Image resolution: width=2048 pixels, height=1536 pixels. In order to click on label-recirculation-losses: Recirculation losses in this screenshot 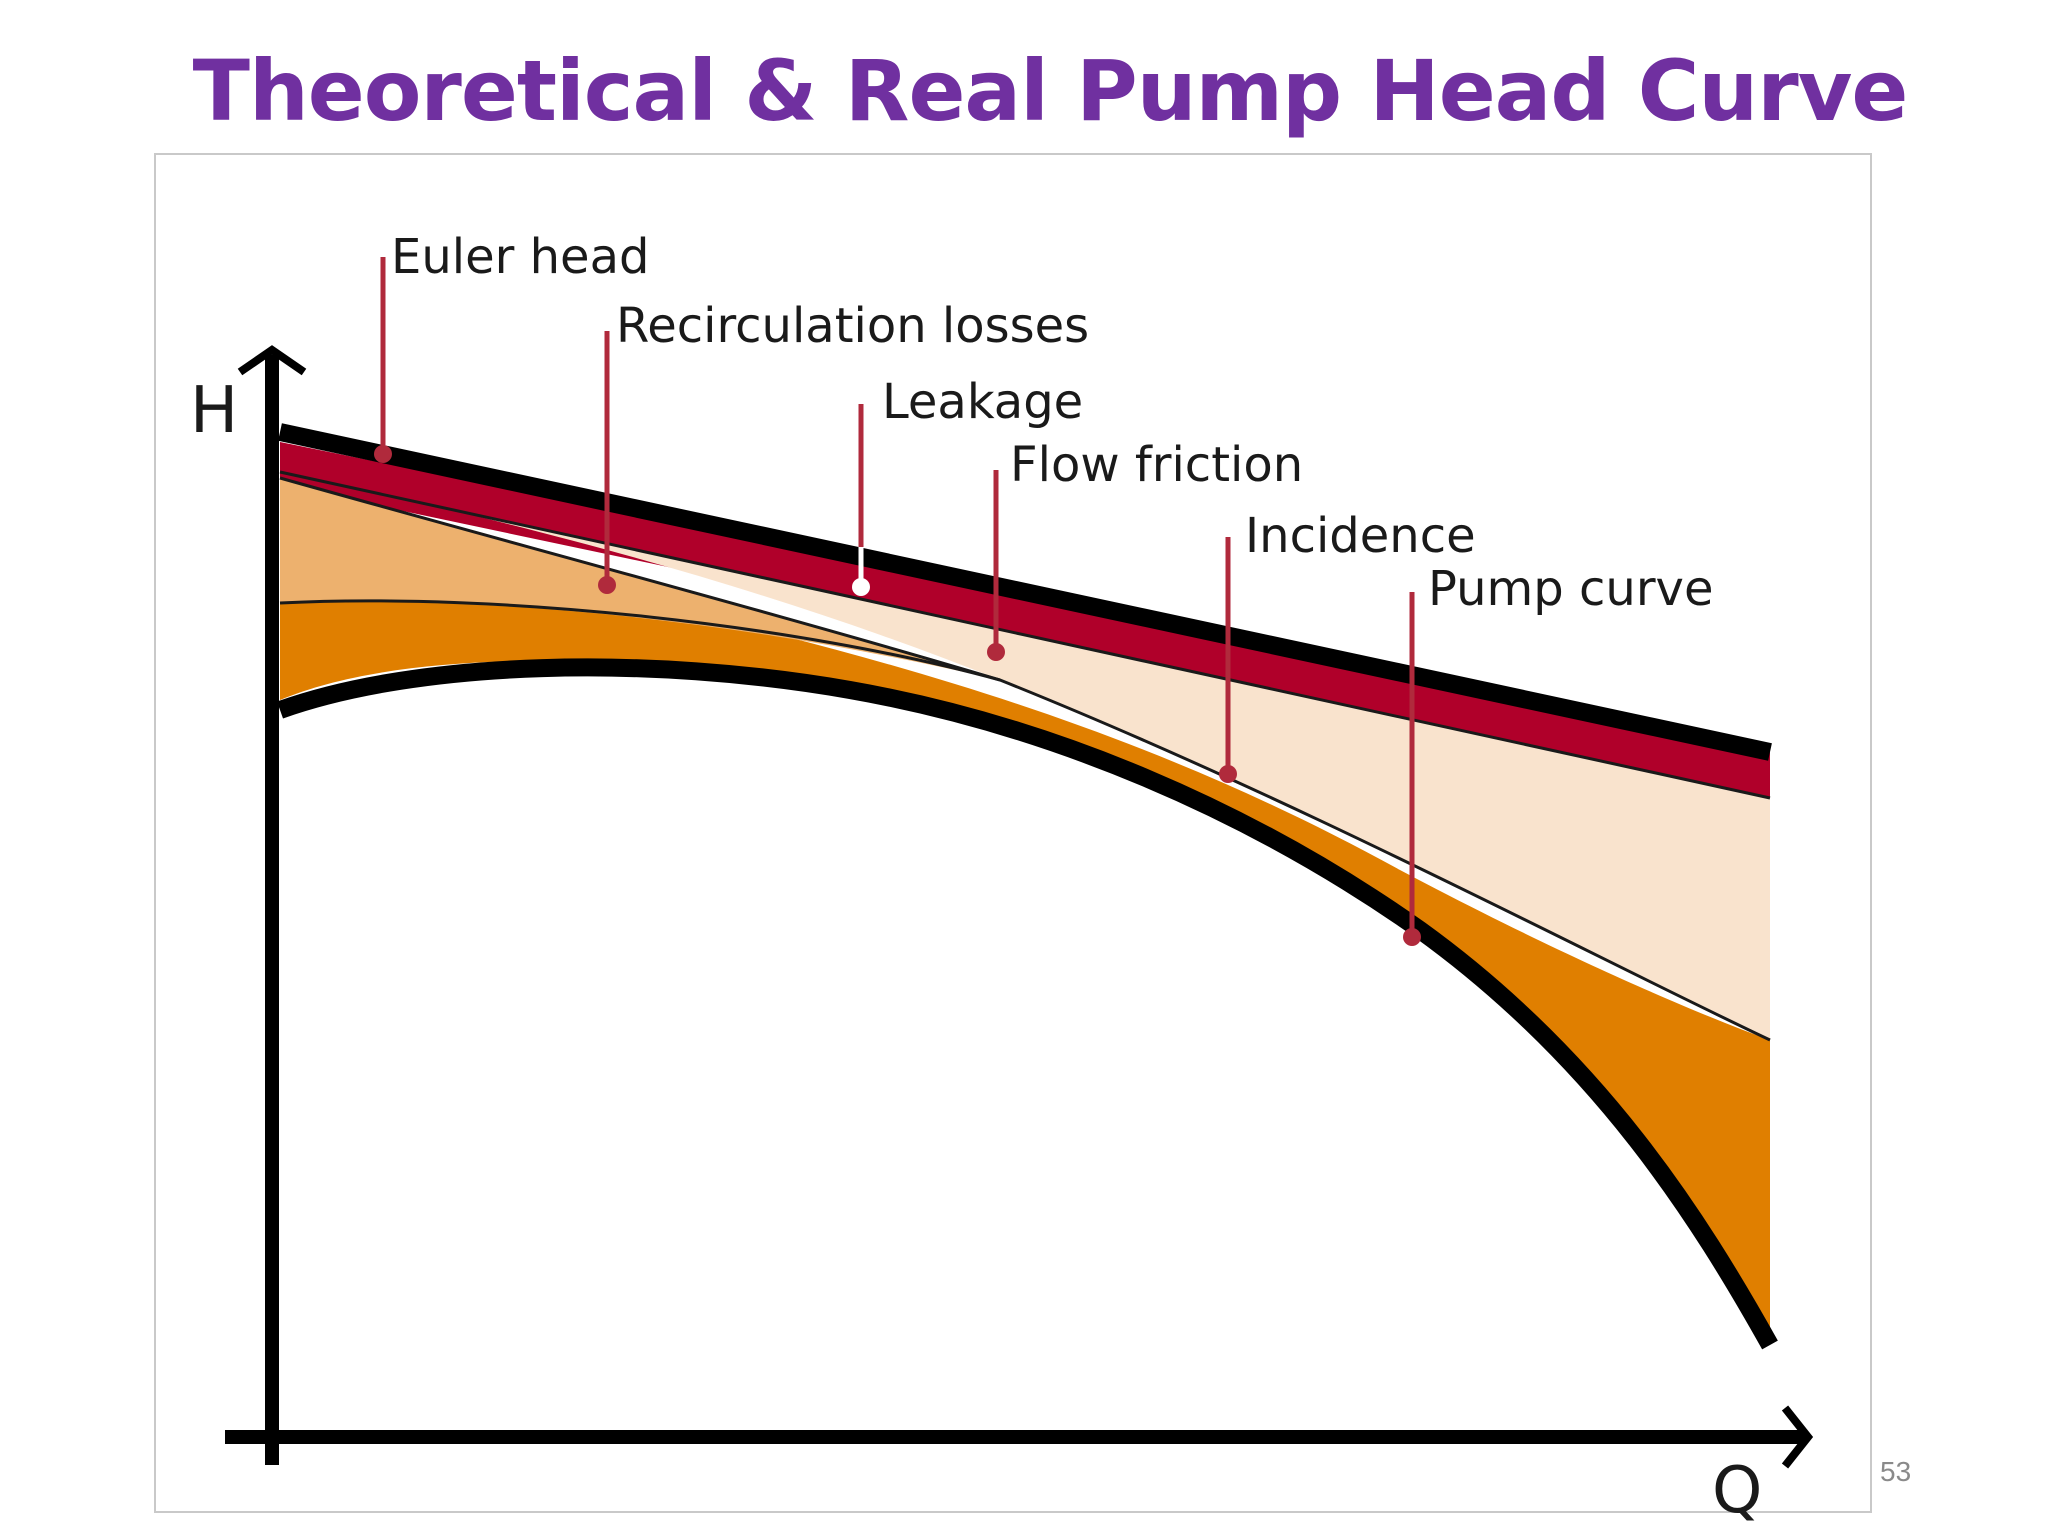, I will do `click(852, 326)`.